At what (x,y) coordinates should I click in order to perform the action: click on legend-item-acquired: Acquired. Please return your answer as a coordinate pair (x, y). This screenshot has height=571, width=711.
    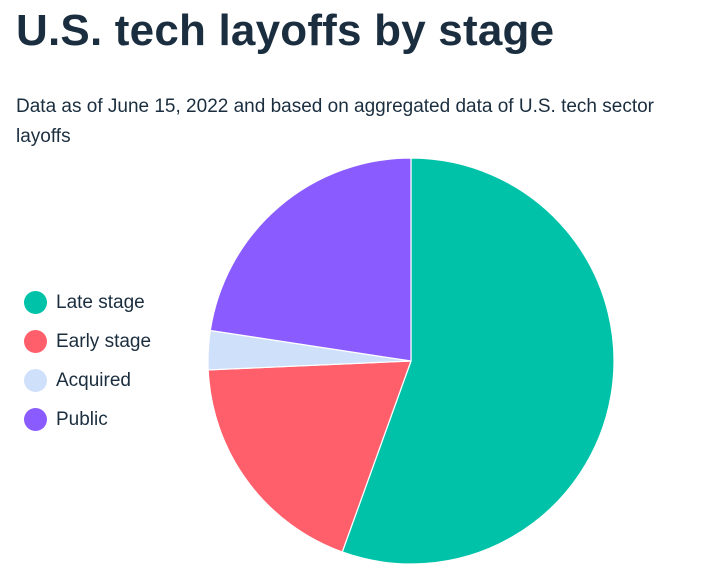
    Looking at the image, I should click on (87, 380).